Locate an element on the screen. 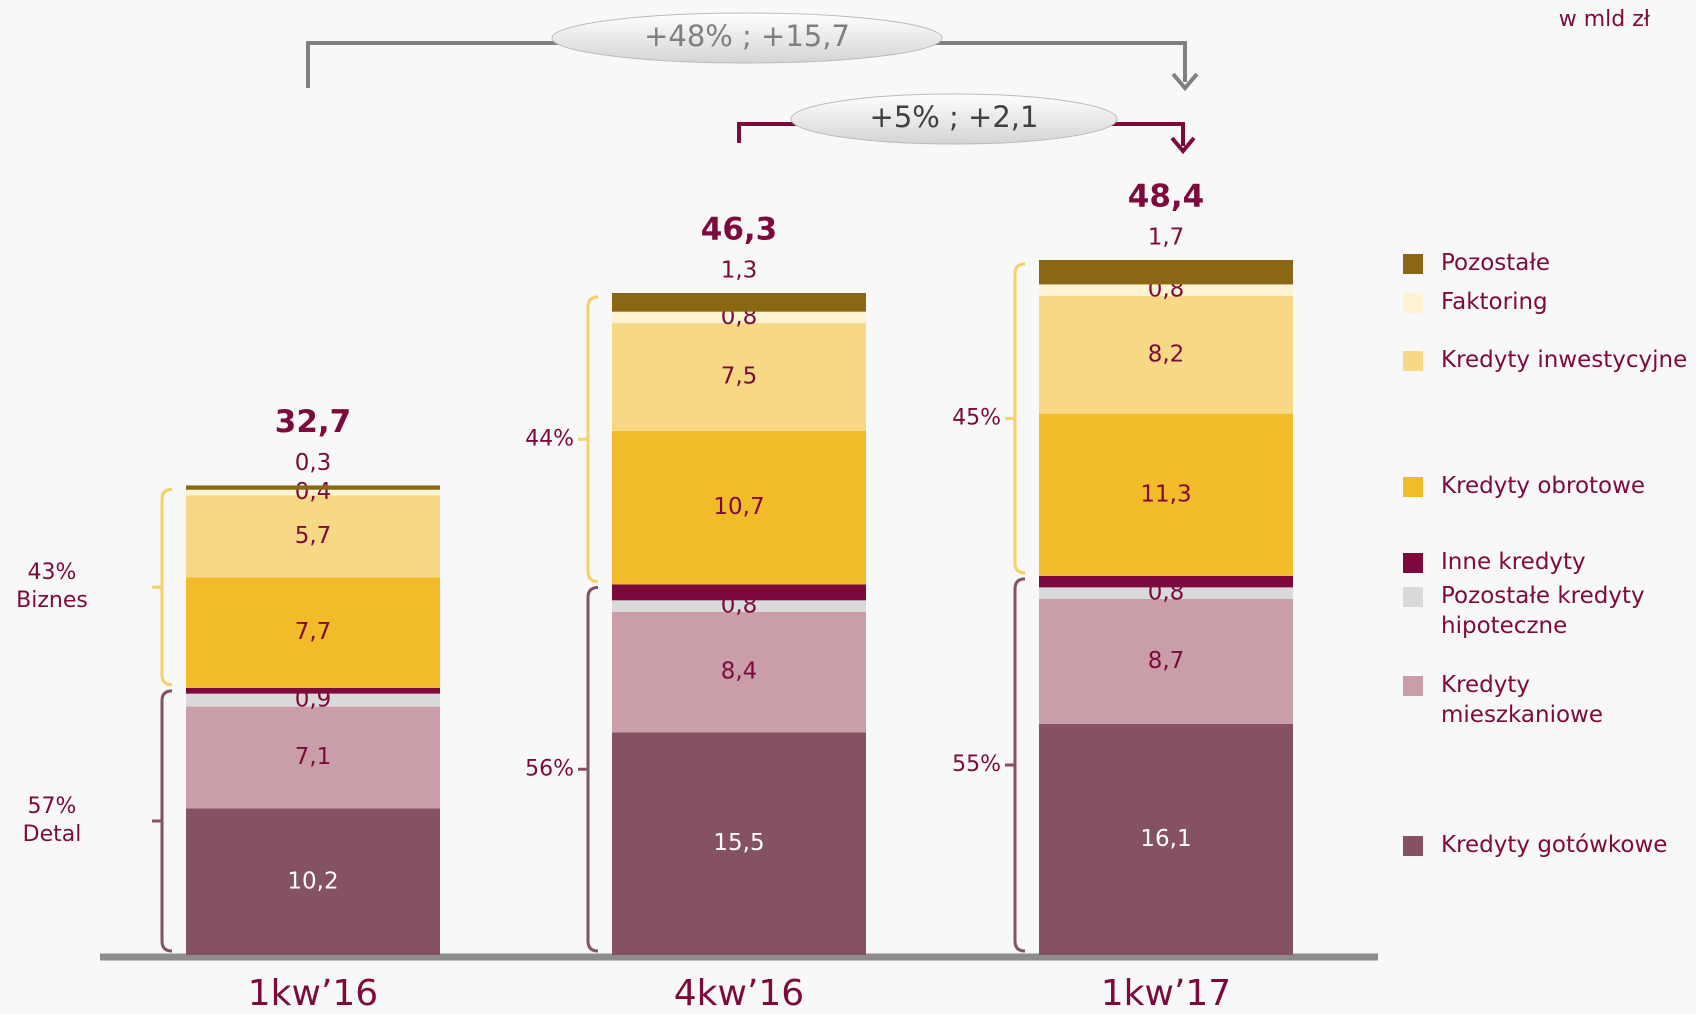 This screenshot has width=1696, height=1014. value-label: 8,2 is located at coordinates (1166, 354).